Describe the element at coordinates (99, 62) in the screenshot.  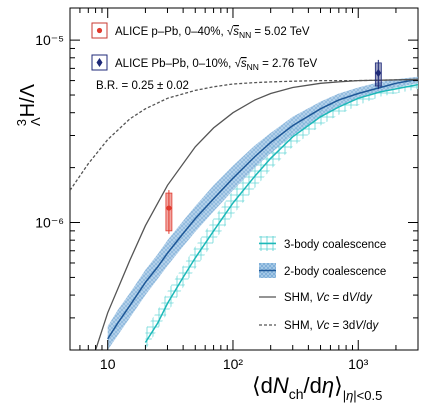
I see `legend-marker-pbpb` at that location.